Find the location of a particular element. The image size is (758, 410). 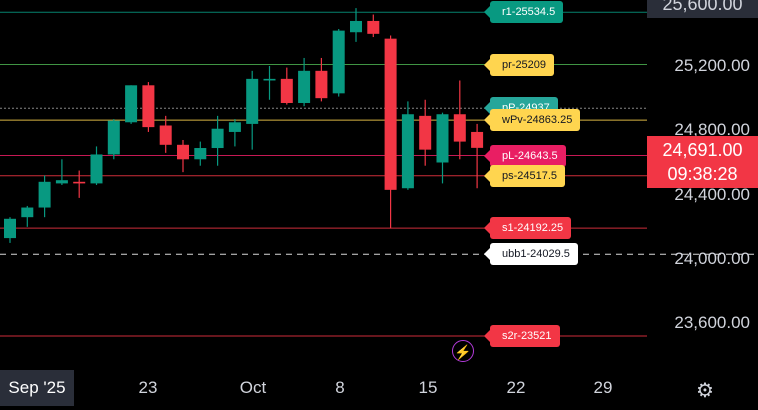

level-label: ps-24517.5 is located at coordinates (524, 175).